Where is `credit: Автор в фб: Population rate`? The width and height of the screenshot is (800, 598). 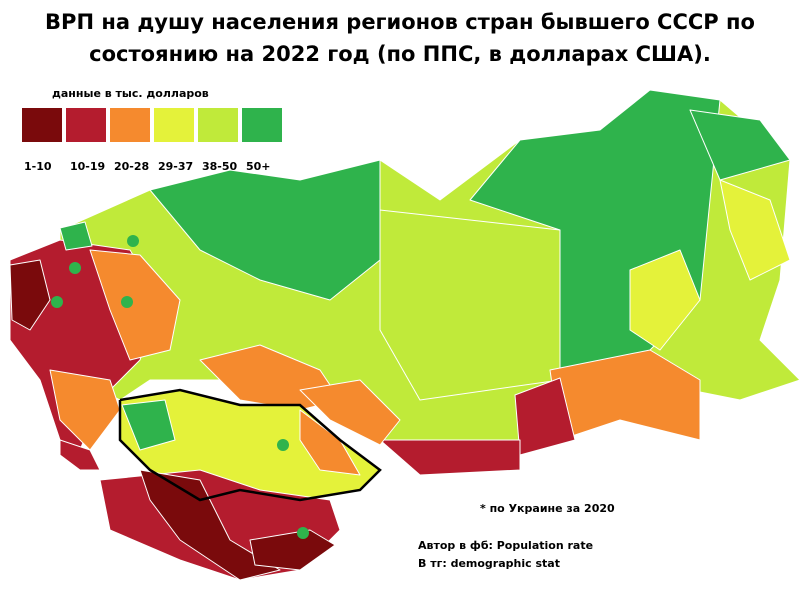
credit: Автор в фб: Population rate is located at coordinates (505, 545).